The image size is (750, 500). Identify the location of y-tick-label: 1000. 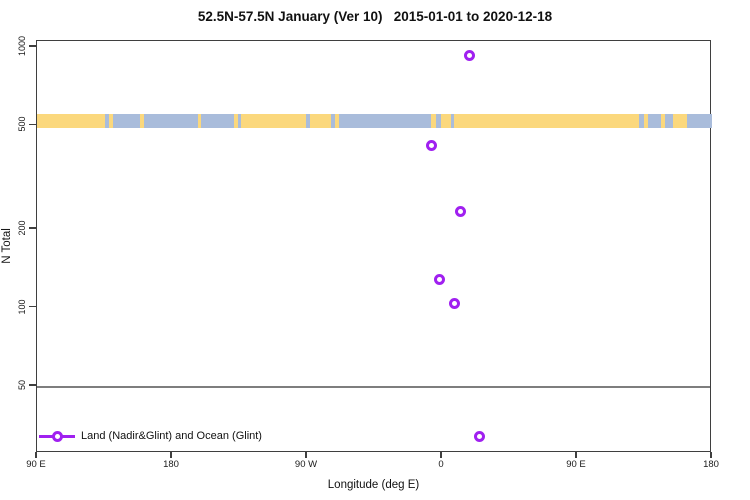
(22, 46).